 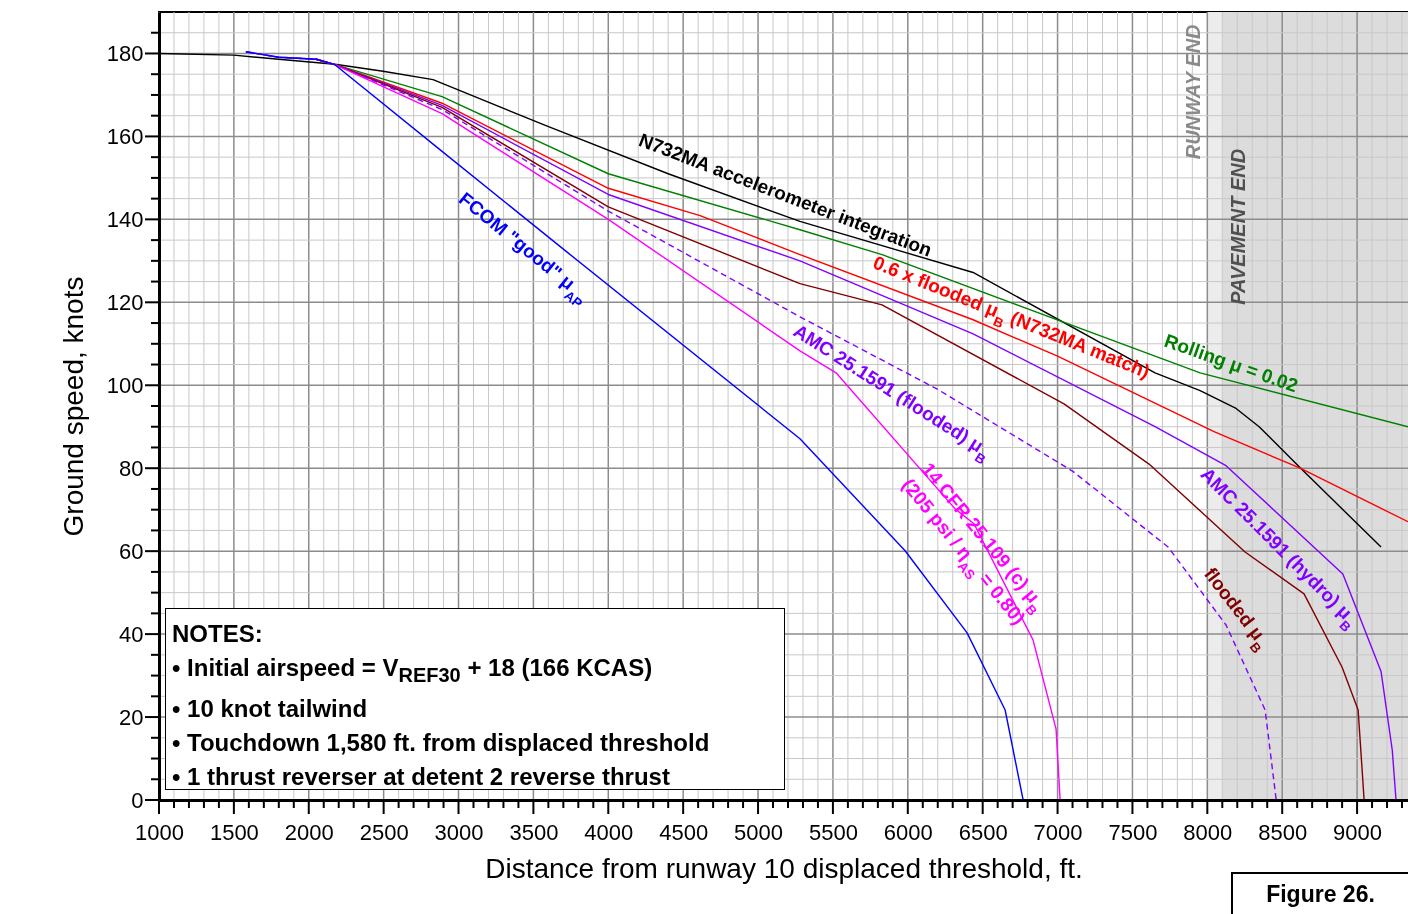 I want to click on annotation: • 1 thrust reverser at detent 2 reverse thrust, so click(x=421, y=776).